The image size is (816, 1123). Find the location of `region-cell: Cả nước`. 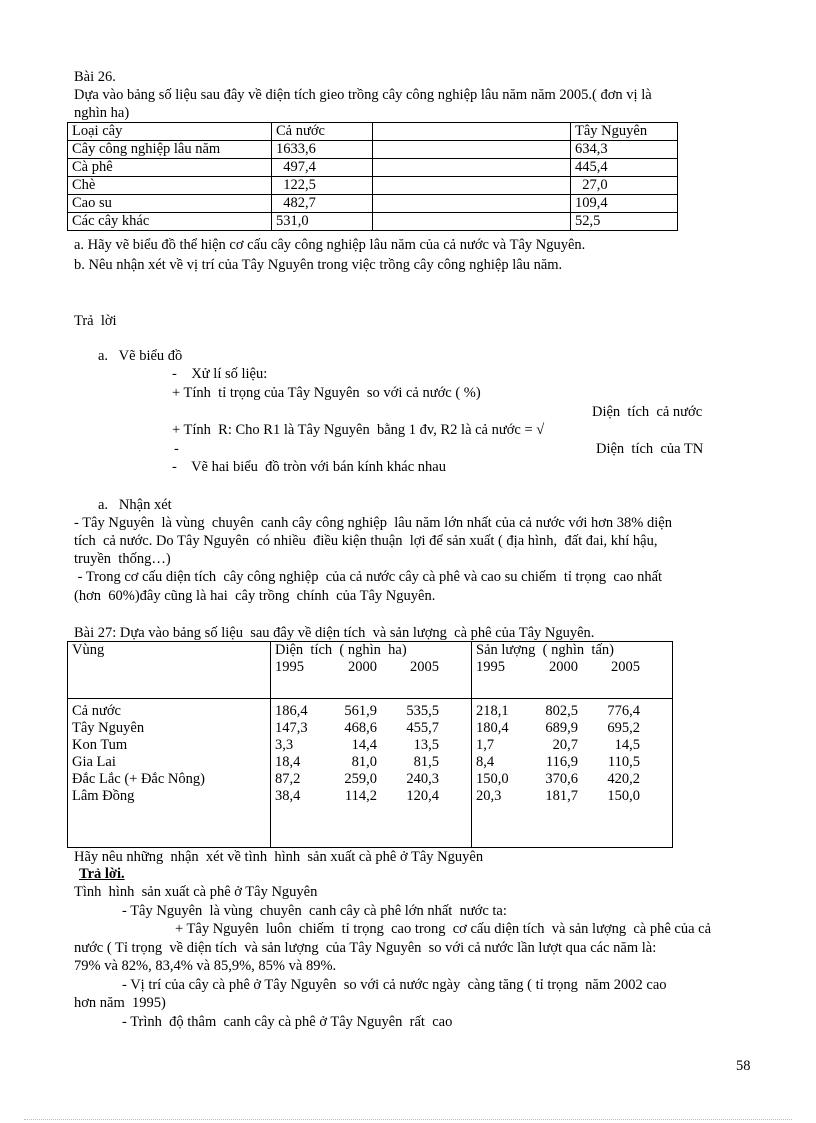

region-cell: Cả nước is located at coordinates (169, 709).